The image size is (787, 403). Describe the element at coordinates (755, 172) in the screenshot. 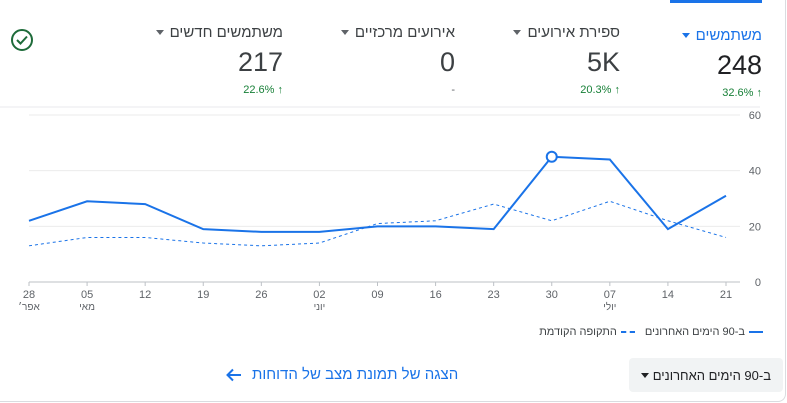

I see `y-tick-label: 40` at that location.